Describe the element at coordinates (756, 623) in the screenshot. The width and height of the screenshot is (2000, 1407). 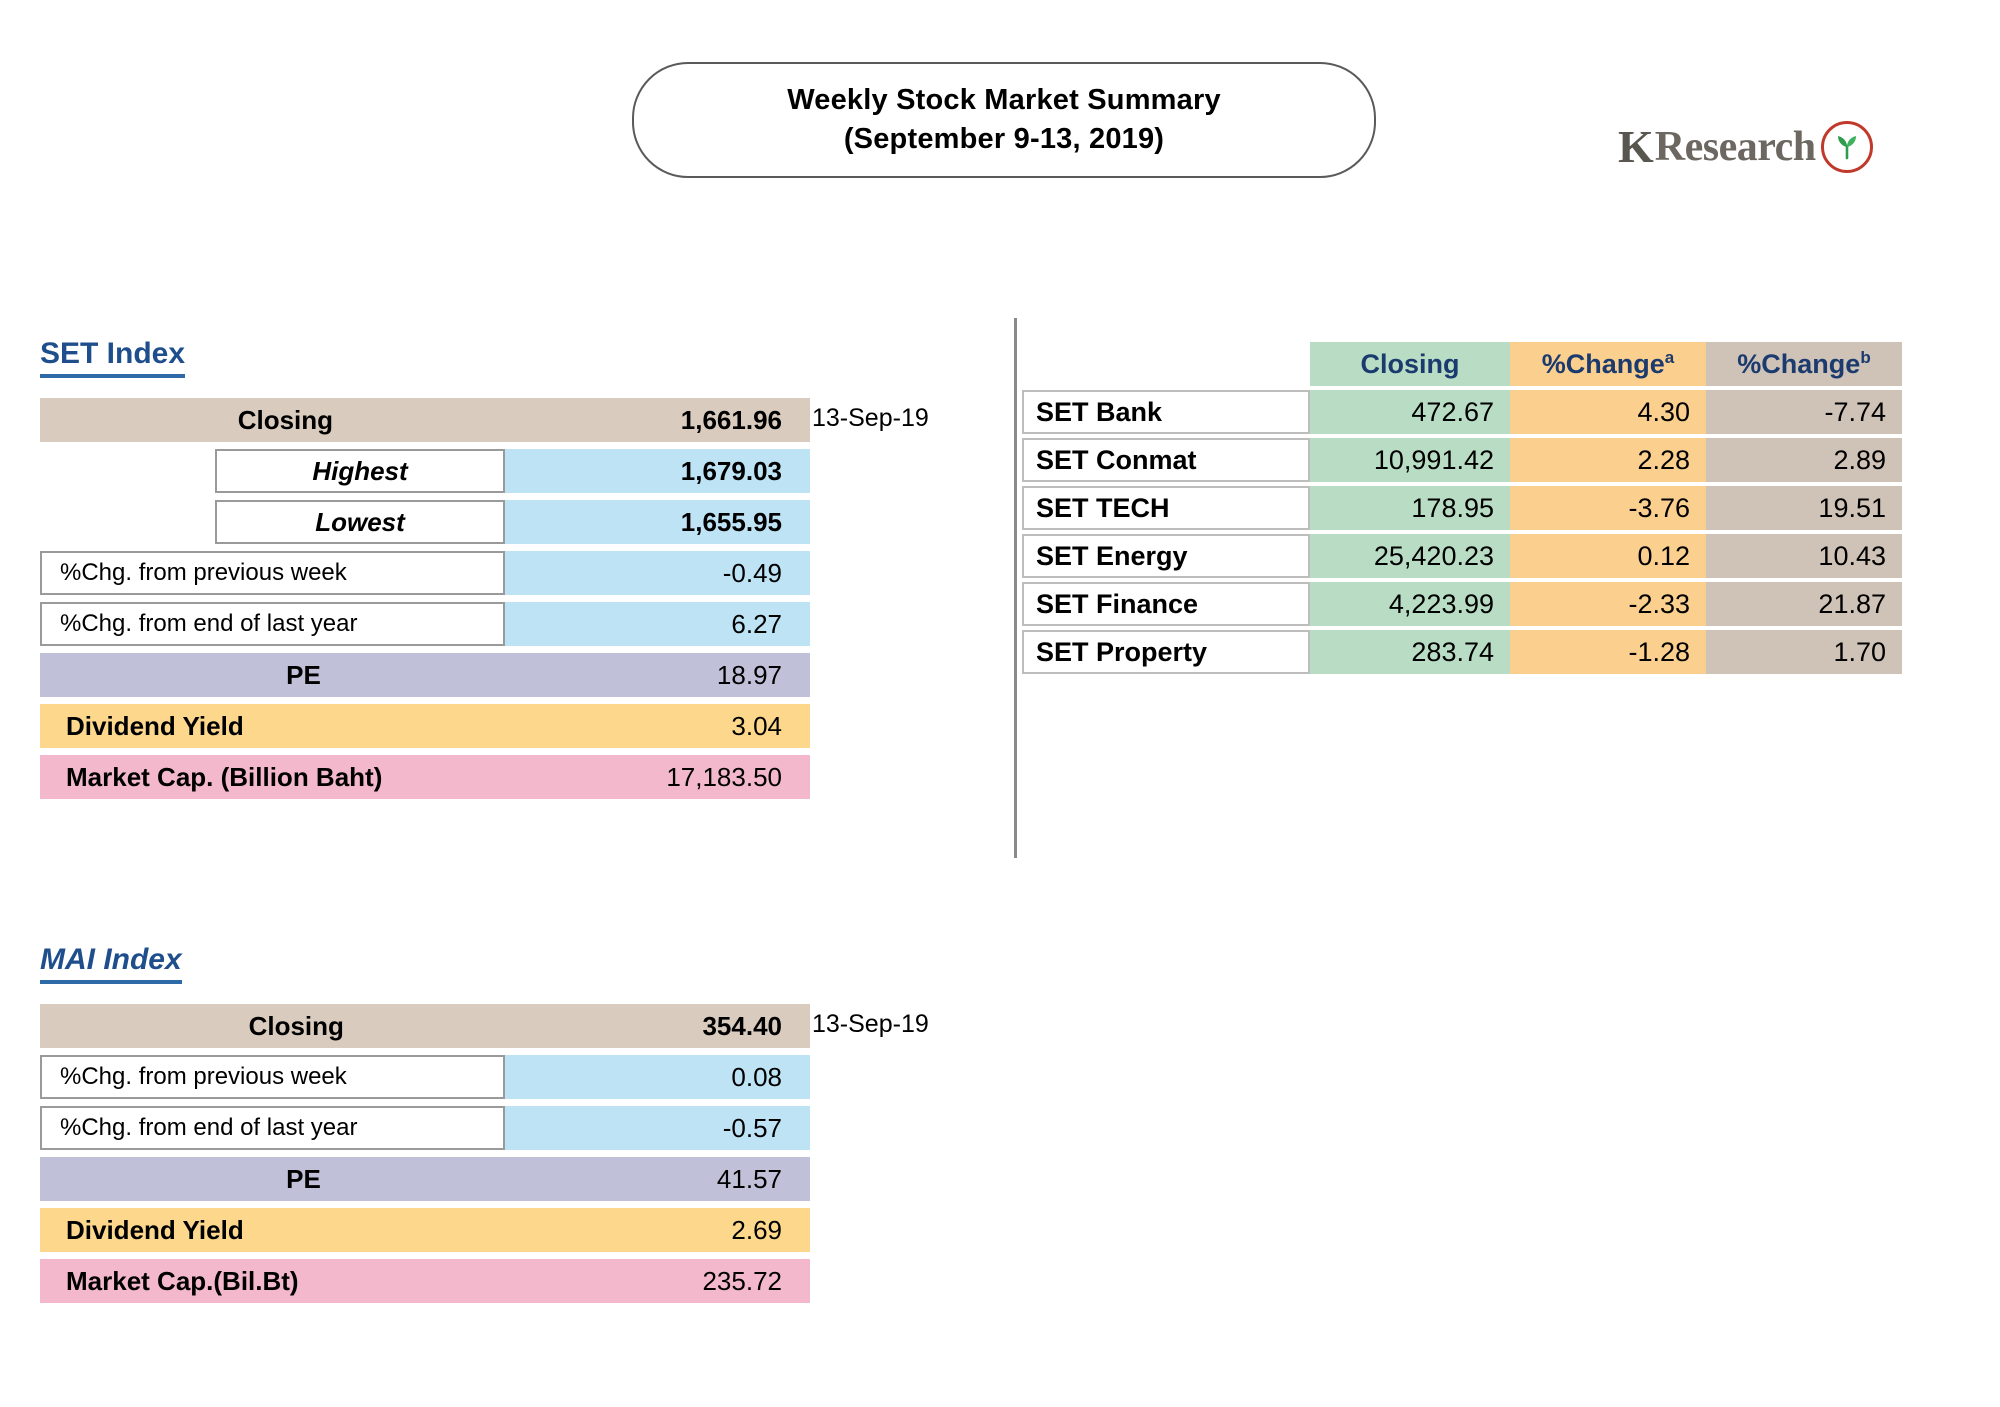
I see `index-row-value: 6.27` at that location.